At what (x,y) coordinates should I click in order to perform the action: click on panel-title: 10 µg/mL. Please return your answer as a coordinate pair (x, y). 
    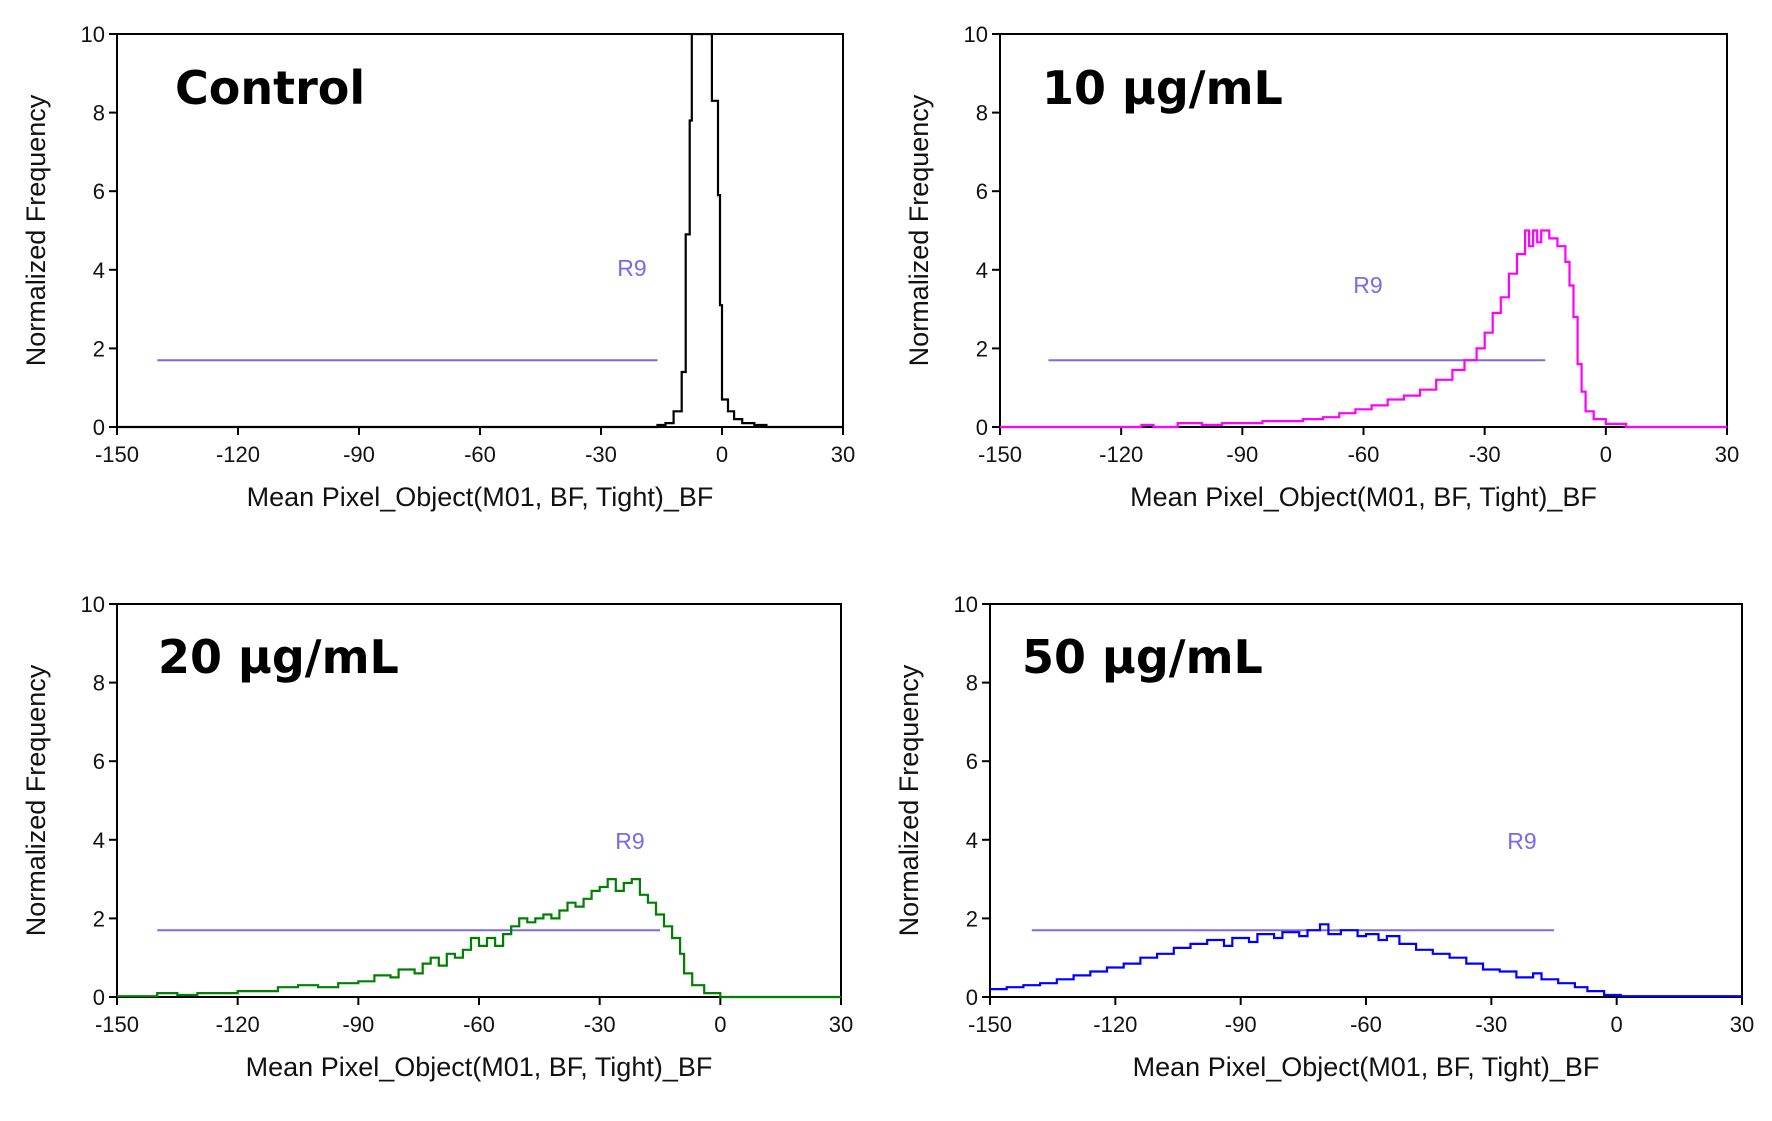
    Looking at the image, I should click on (1162, 88).